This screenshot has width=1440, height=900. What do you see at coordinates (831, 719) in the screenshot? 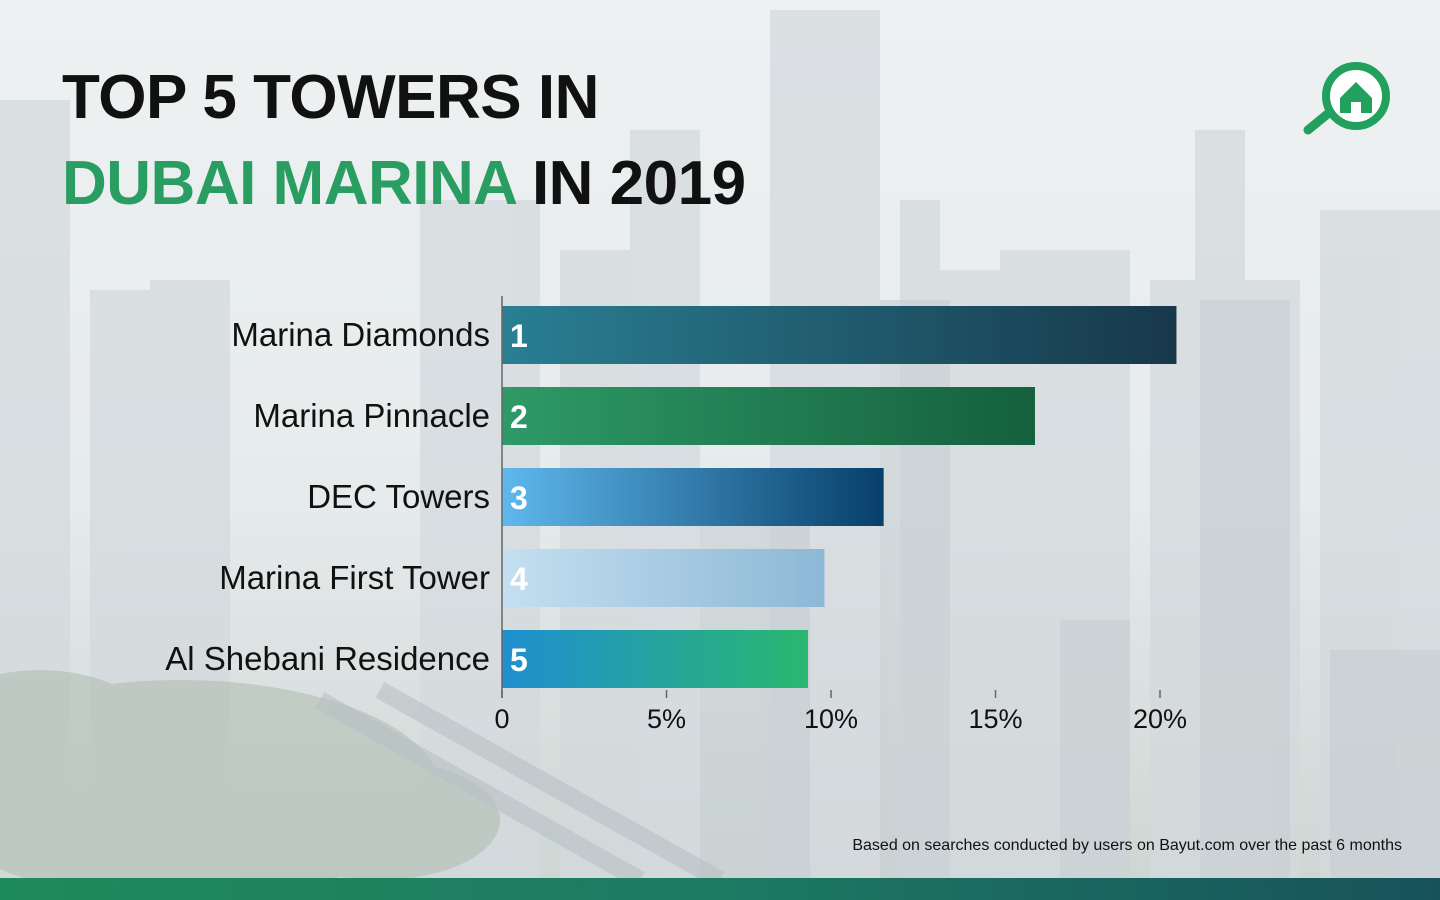
I see `x-tick-label: 10%` at bounding box center [831, 719].